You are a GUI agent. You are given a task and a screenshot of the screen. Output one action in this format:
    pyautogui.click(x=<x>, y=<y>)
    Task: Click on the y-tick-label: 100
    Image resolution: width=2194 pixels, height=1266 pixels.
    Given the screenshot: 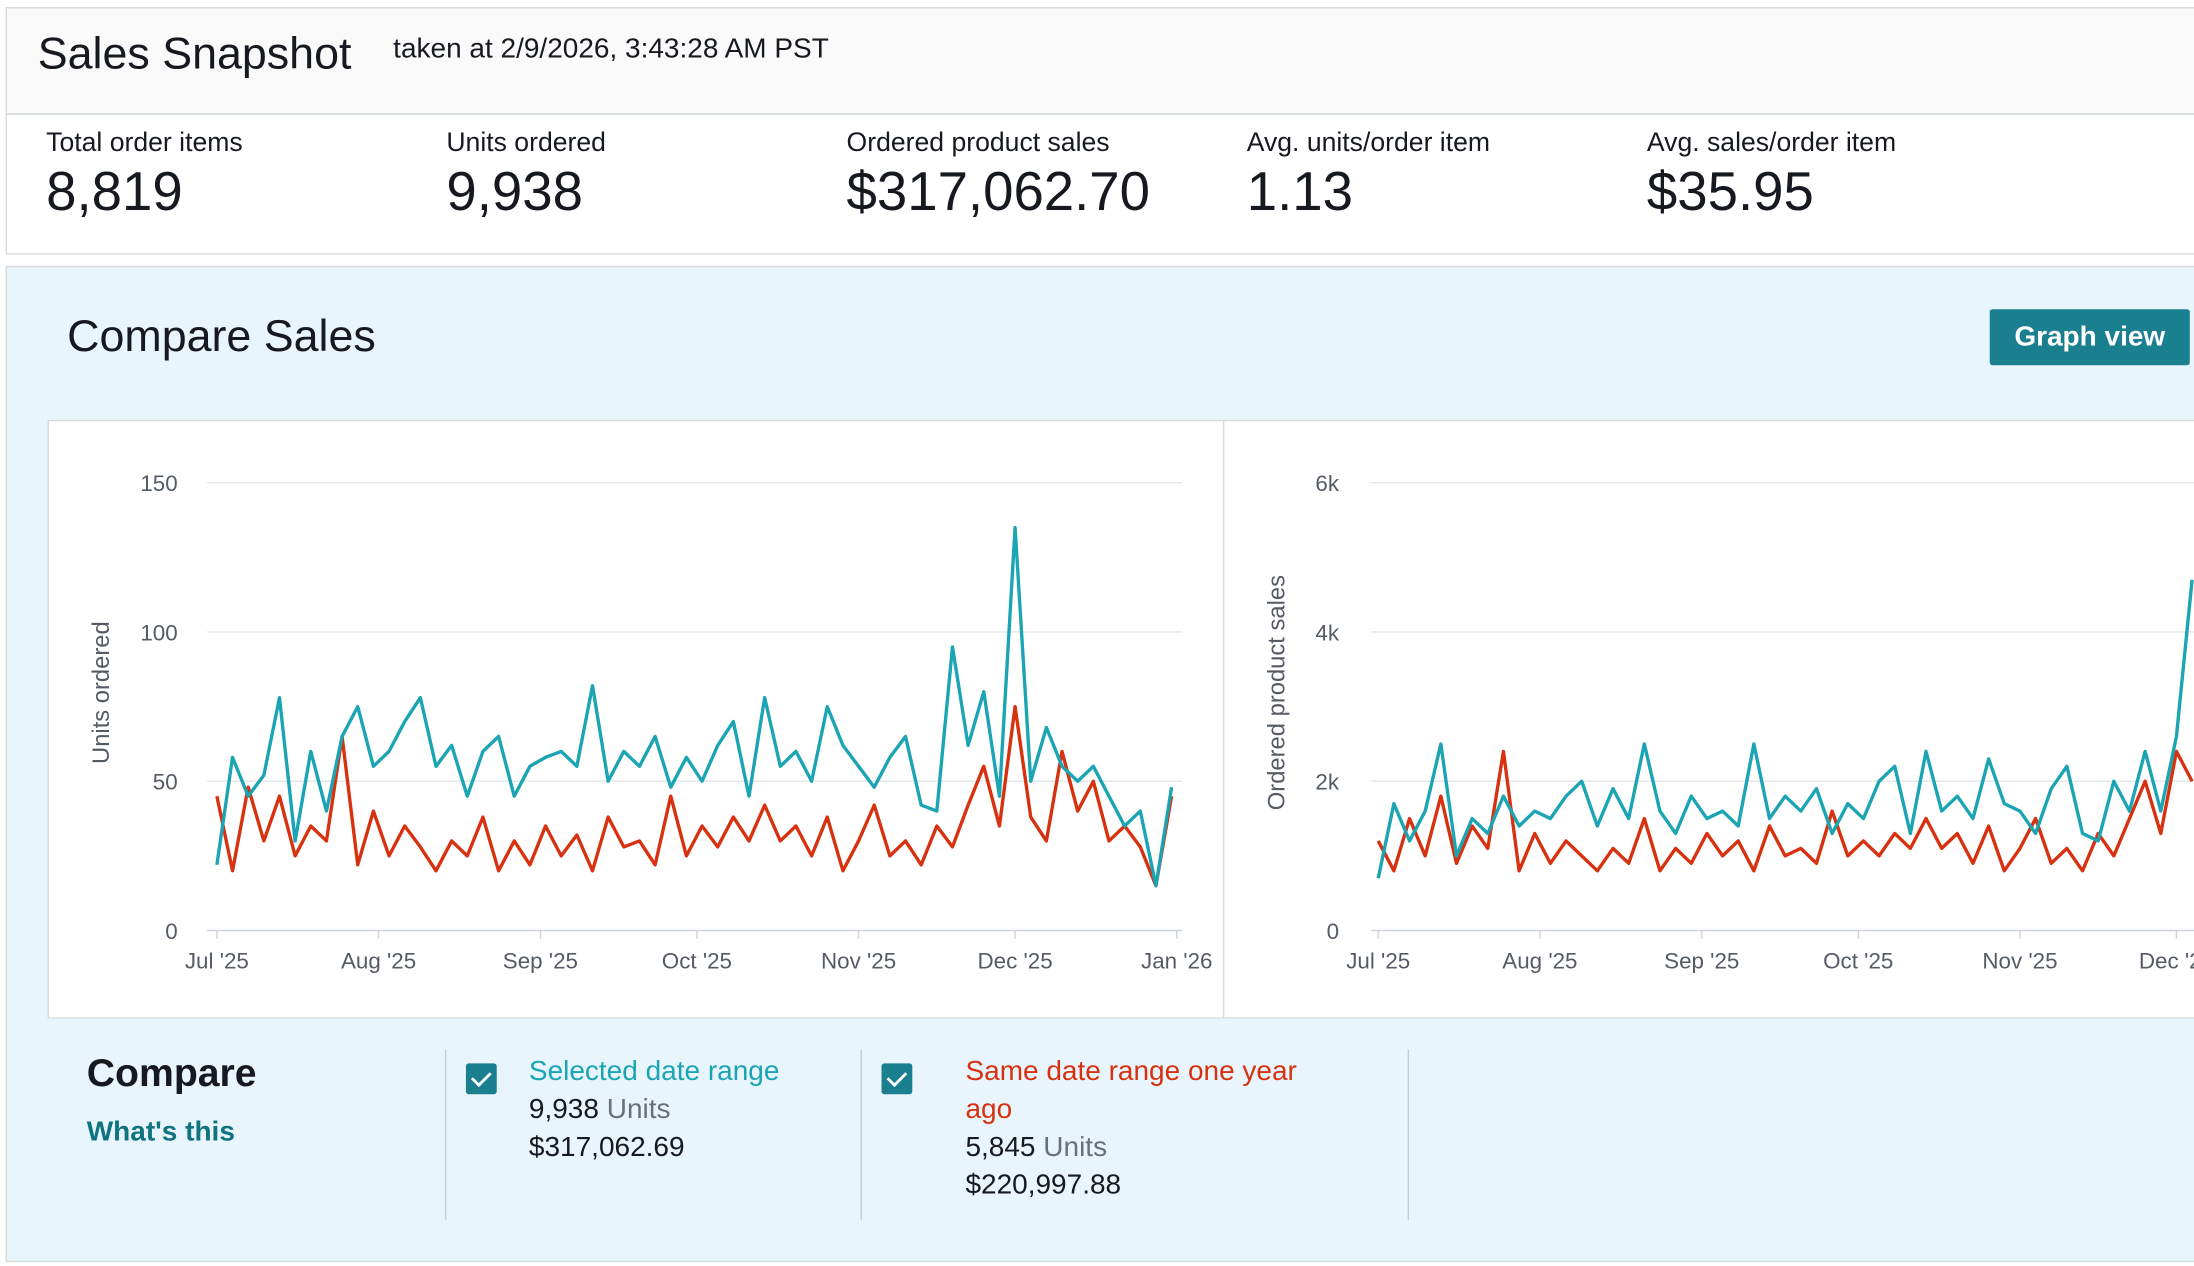 What is the action you would take?
    pyautogui.click(x=158, y=632)
    